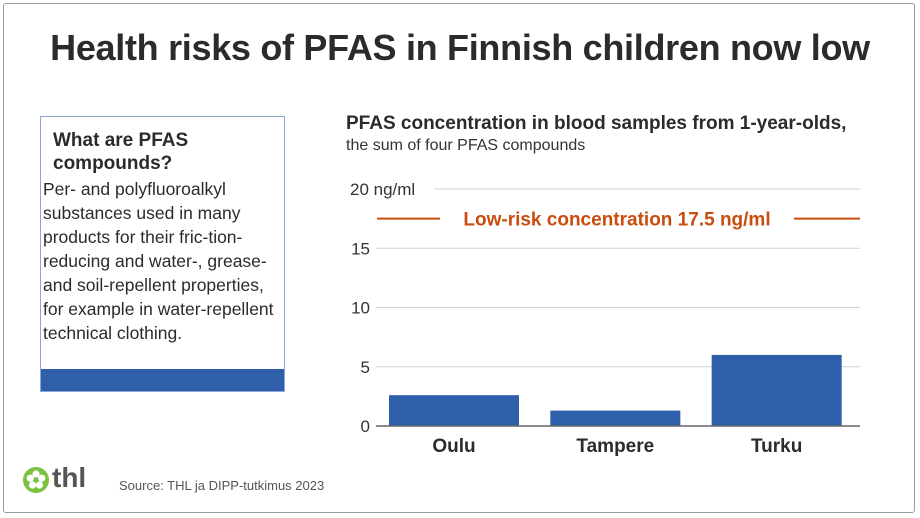 The height and width of the screenshot is (518, 920). Describe the element at coordinates (466, 145) in the screenshot. I see `chart-subtitle: the sum of four PFAS compounds` at that location.